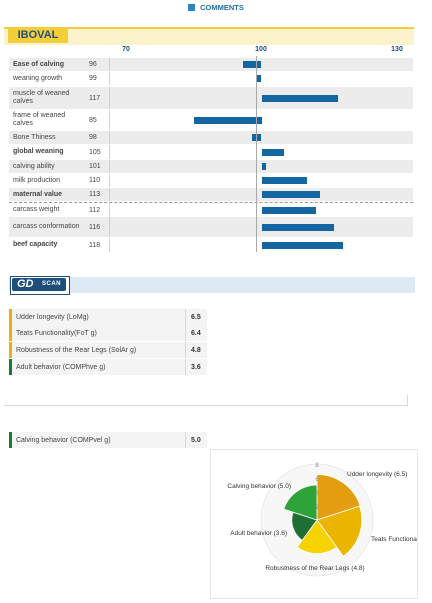 The width and height of the screenshot is (432, 603). Describe the element at coordinates (211, 209) in the screenshot. I see `iboval-row: carcass weight 112` at that location.